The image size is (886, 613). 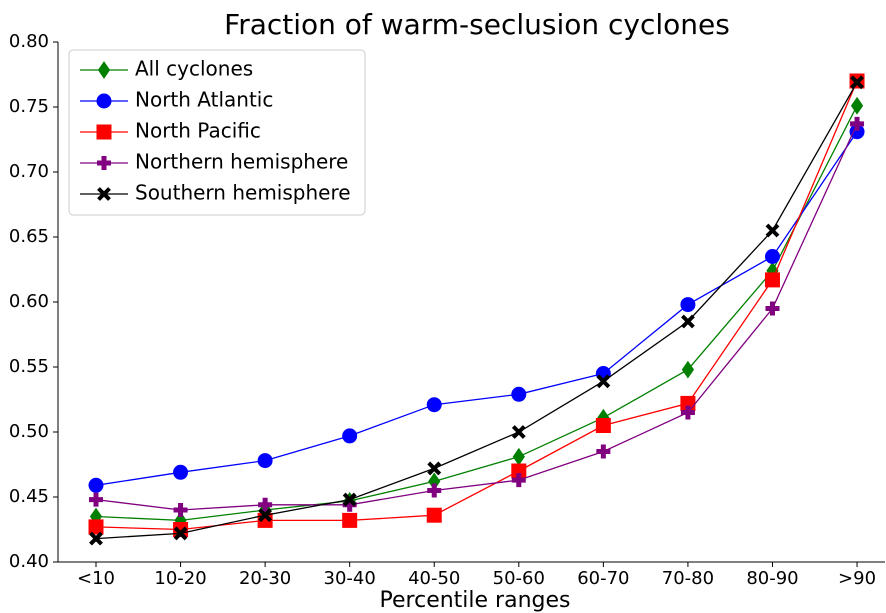 I want to click on y-tick-label: 0.65, so click(x=29, y=236).